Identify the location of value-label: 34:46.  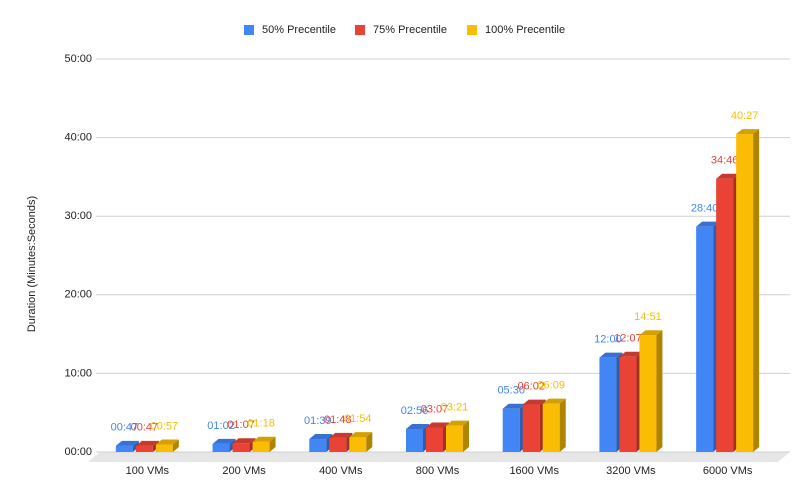
(725, 161).